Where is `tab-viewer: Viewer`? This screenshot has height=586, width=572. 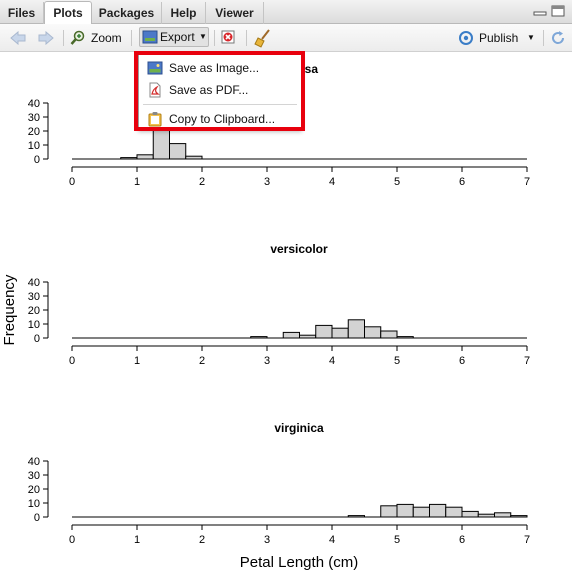 tab-viewer: Viewer is located at coordinates (235, 13).